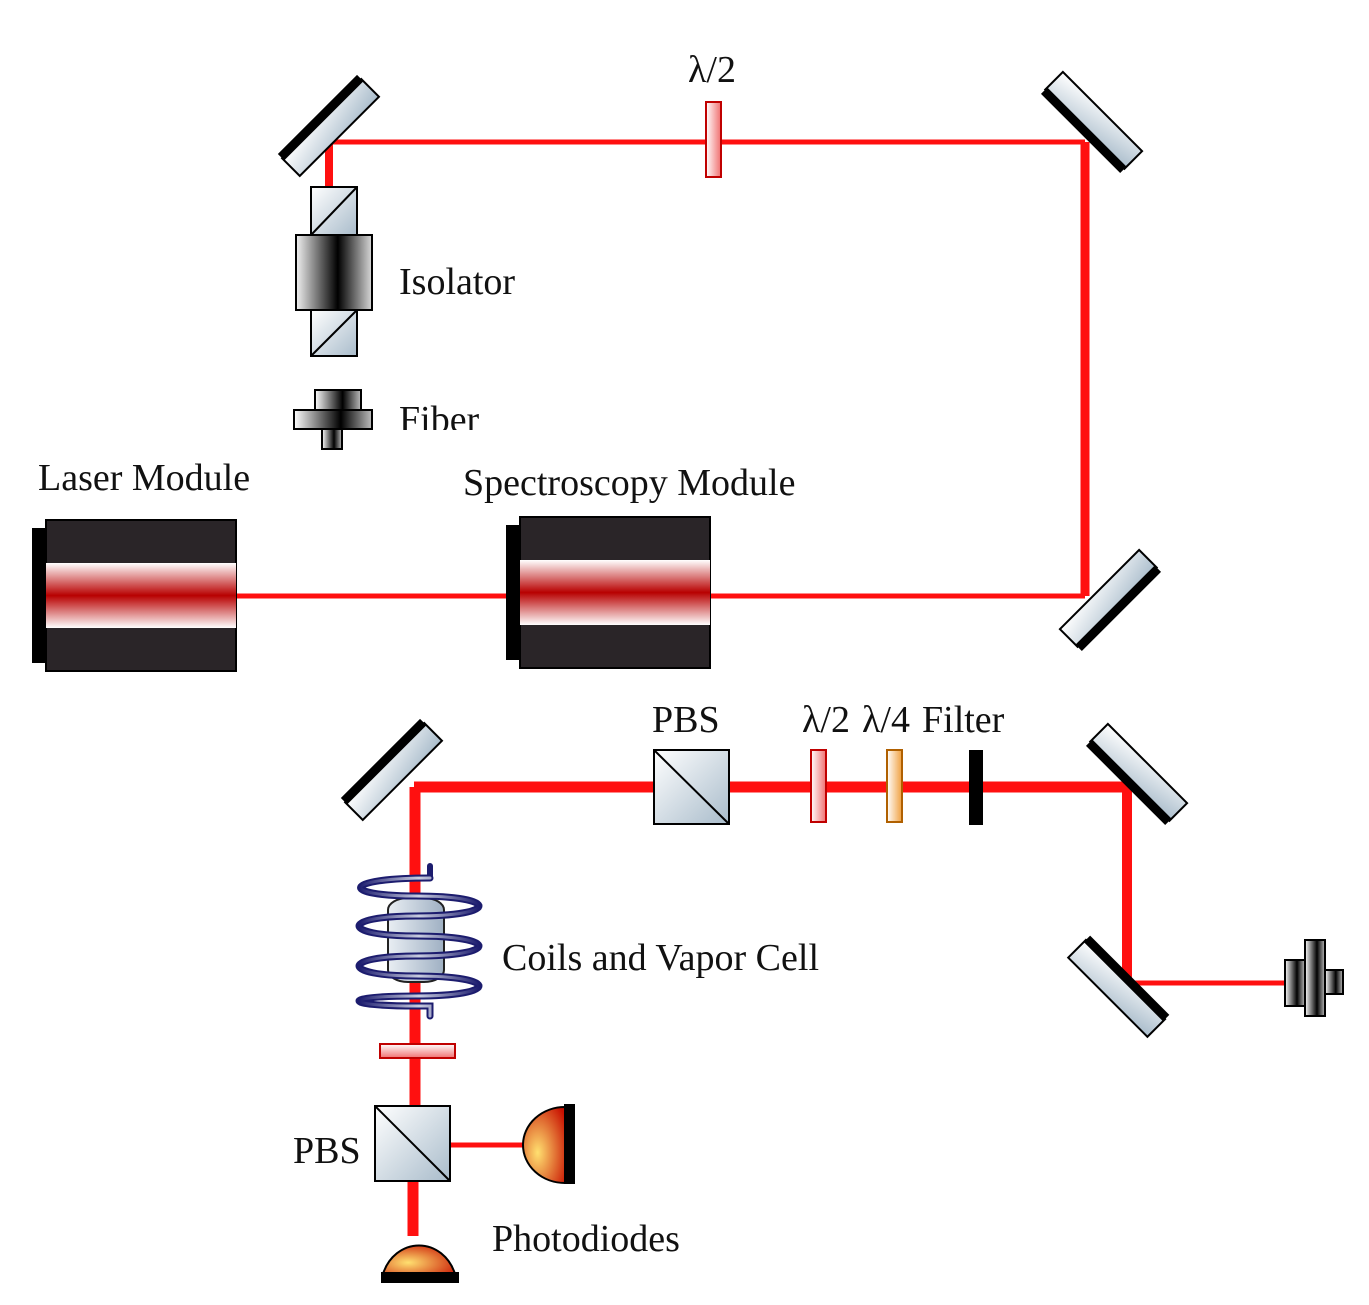 The width and height of the screenshot is (1369, 1305). Describe the element at coordinates (894, 786) in the screenshot. I see `quarter-wave-plate` at that location.